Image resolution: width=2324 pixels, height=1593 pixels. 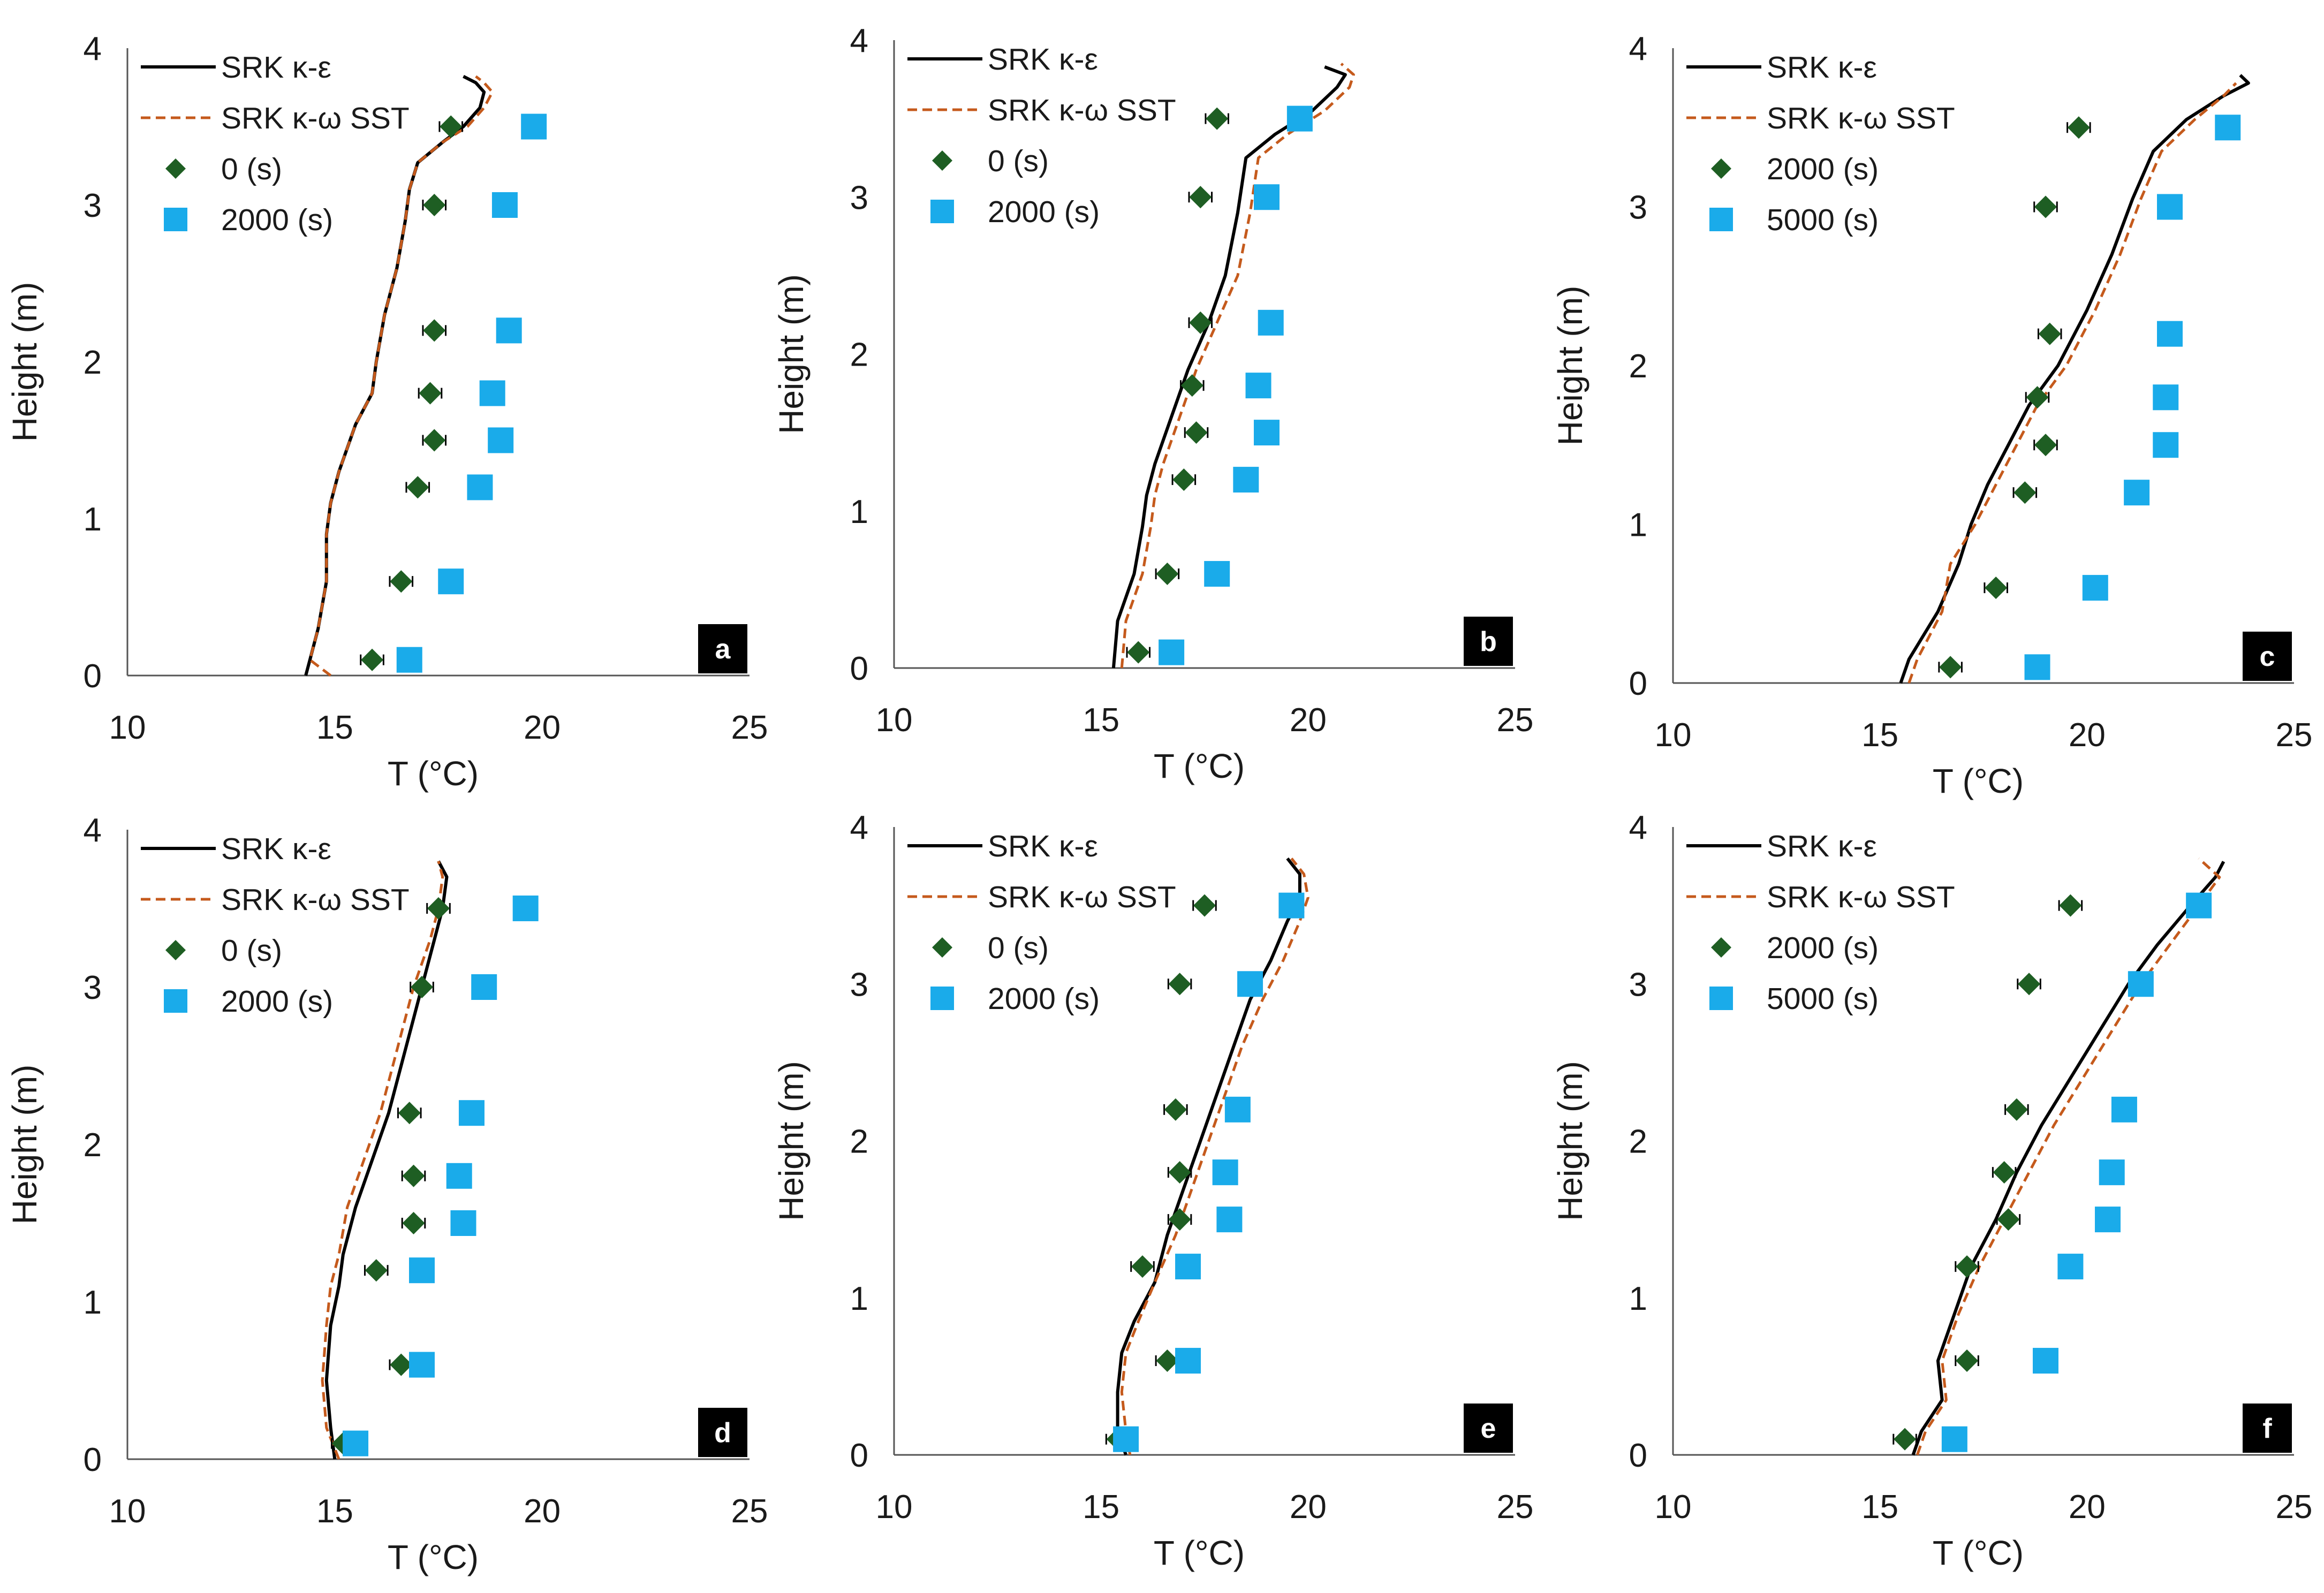 What do you see at coordinates (1100, 720) in the screenshot?
I see `x-tick-label: 15` at bounding box center [1100, 720].